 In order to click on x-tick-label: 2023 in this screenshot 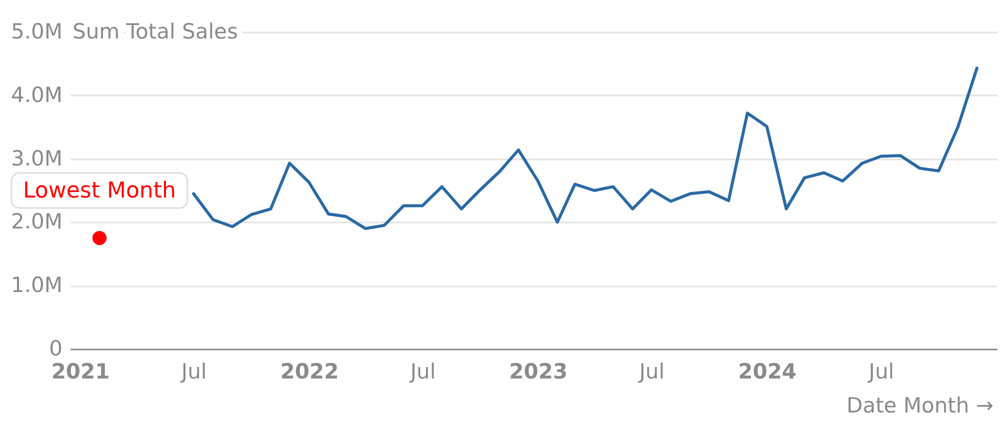, I will do `click(538, 372)`.